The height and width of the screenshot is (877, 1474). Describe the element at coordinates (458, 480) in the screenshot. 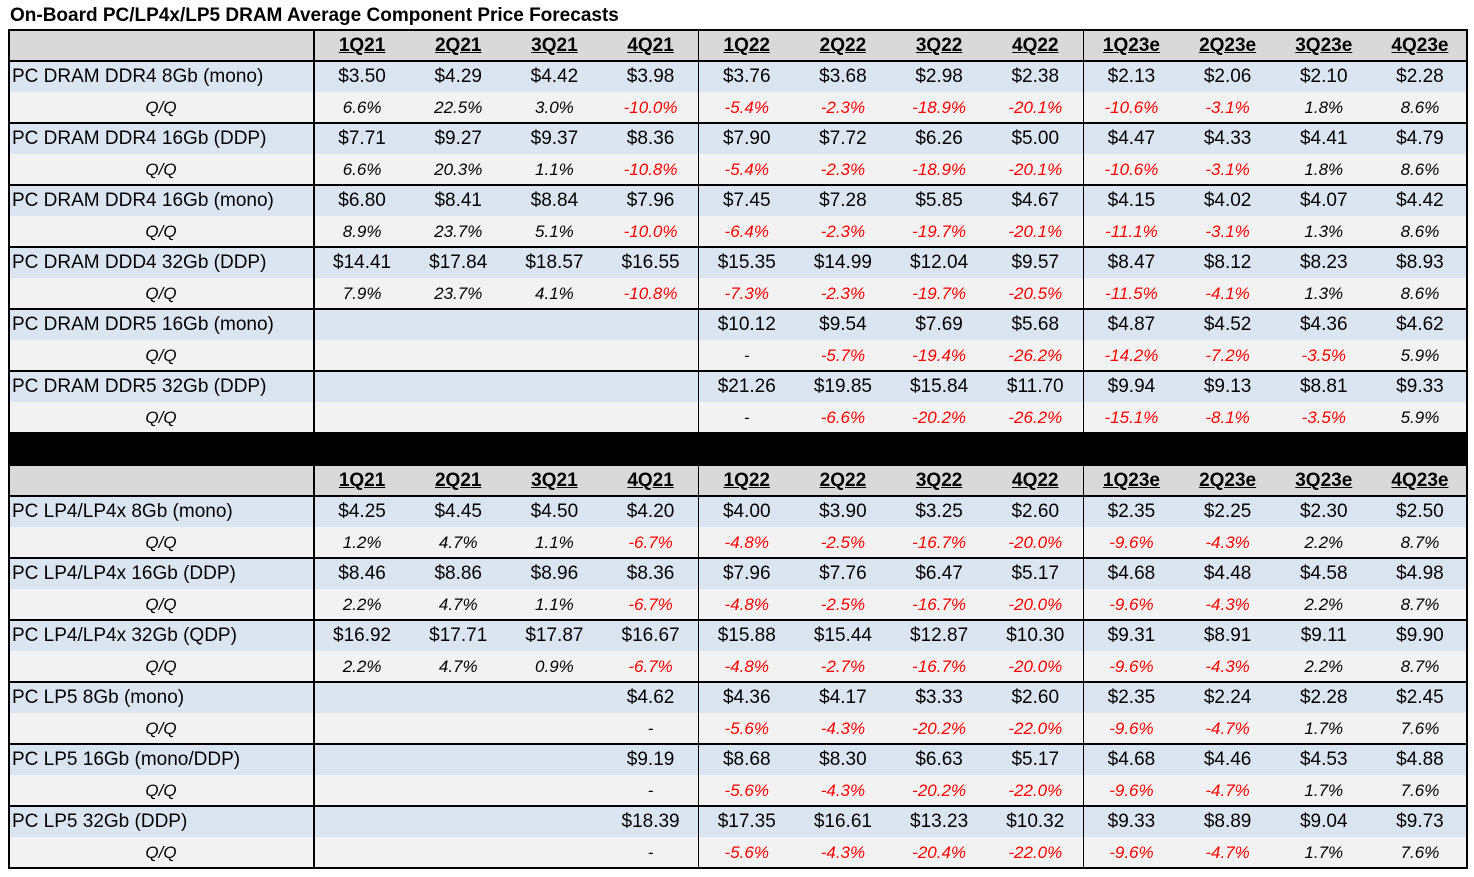

I see `quarter-header: 2Q21` at that location.